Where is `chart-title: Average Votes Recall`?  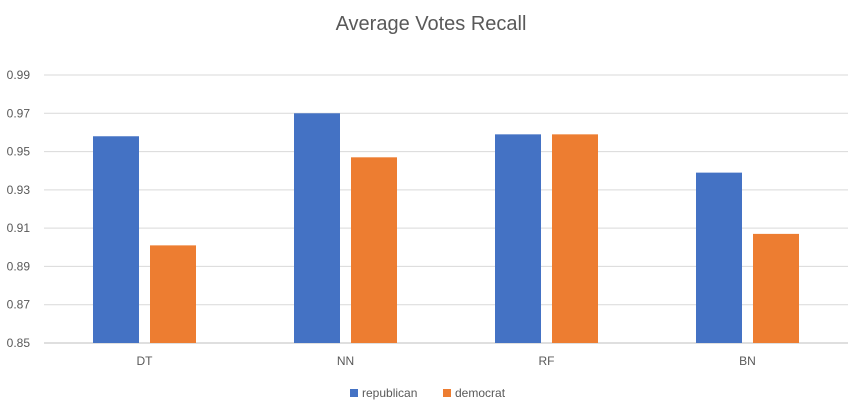
chart-title: Average Votes Recall is located at coordinates (431, 24).